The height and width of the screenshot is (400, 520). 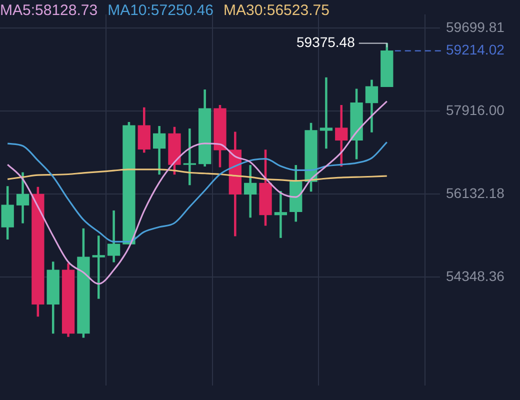 What do you see at coordinates (197, 175) in the screenshot?
I see `line-series` at bounding box center [197, 175].